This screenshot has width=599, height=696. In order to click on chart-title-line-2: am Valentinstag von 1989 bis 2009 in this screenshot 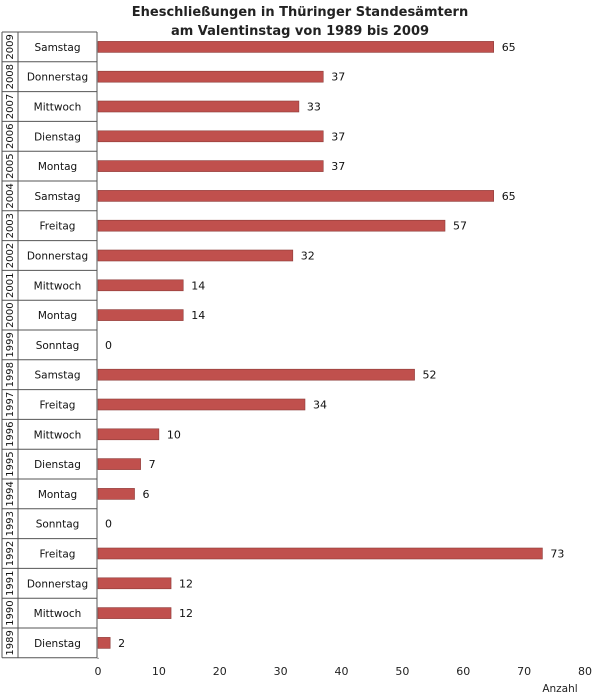, I will do `click(300, 31)`.